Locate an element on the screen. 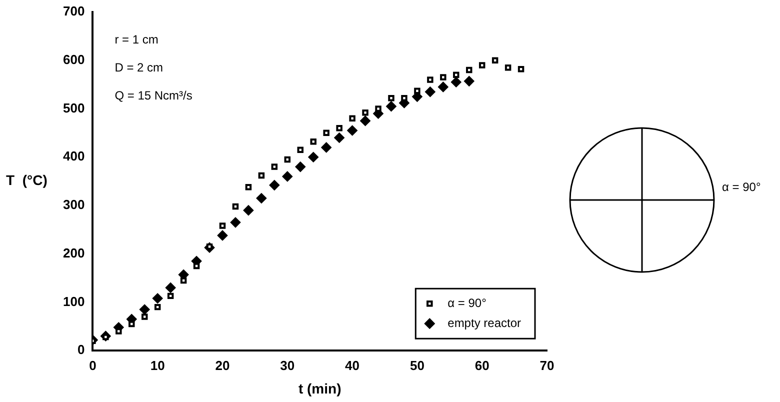  y-tick-label: 400 is located at coordinates (73, 156).